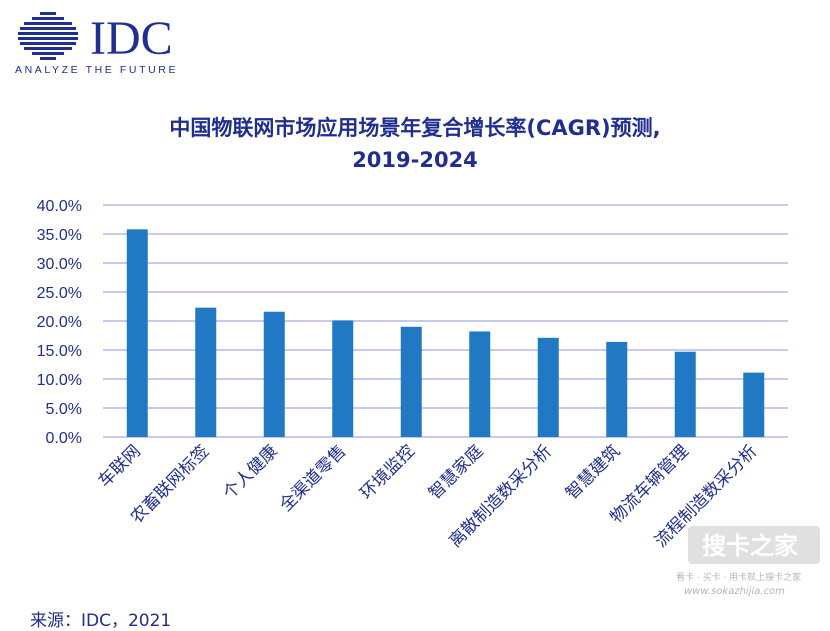 The width and height of the screenshot is (830, 631). I want to click on globe-icon, so click(48, 36).